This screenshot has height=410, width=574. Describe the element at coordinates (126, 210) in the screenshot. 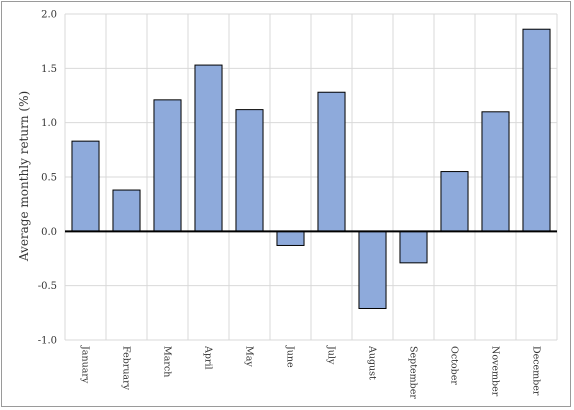

I see `bar-february` at that location.